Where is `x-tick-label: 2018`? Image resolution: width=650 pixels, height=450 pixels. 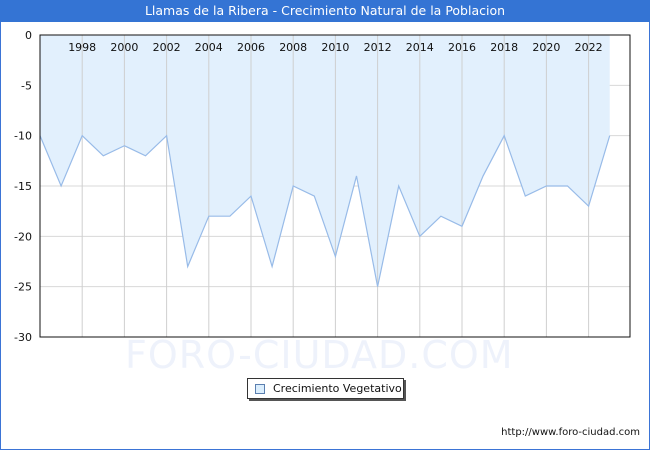
x-tick-label: 2018 is located at coordinates (504, 47).